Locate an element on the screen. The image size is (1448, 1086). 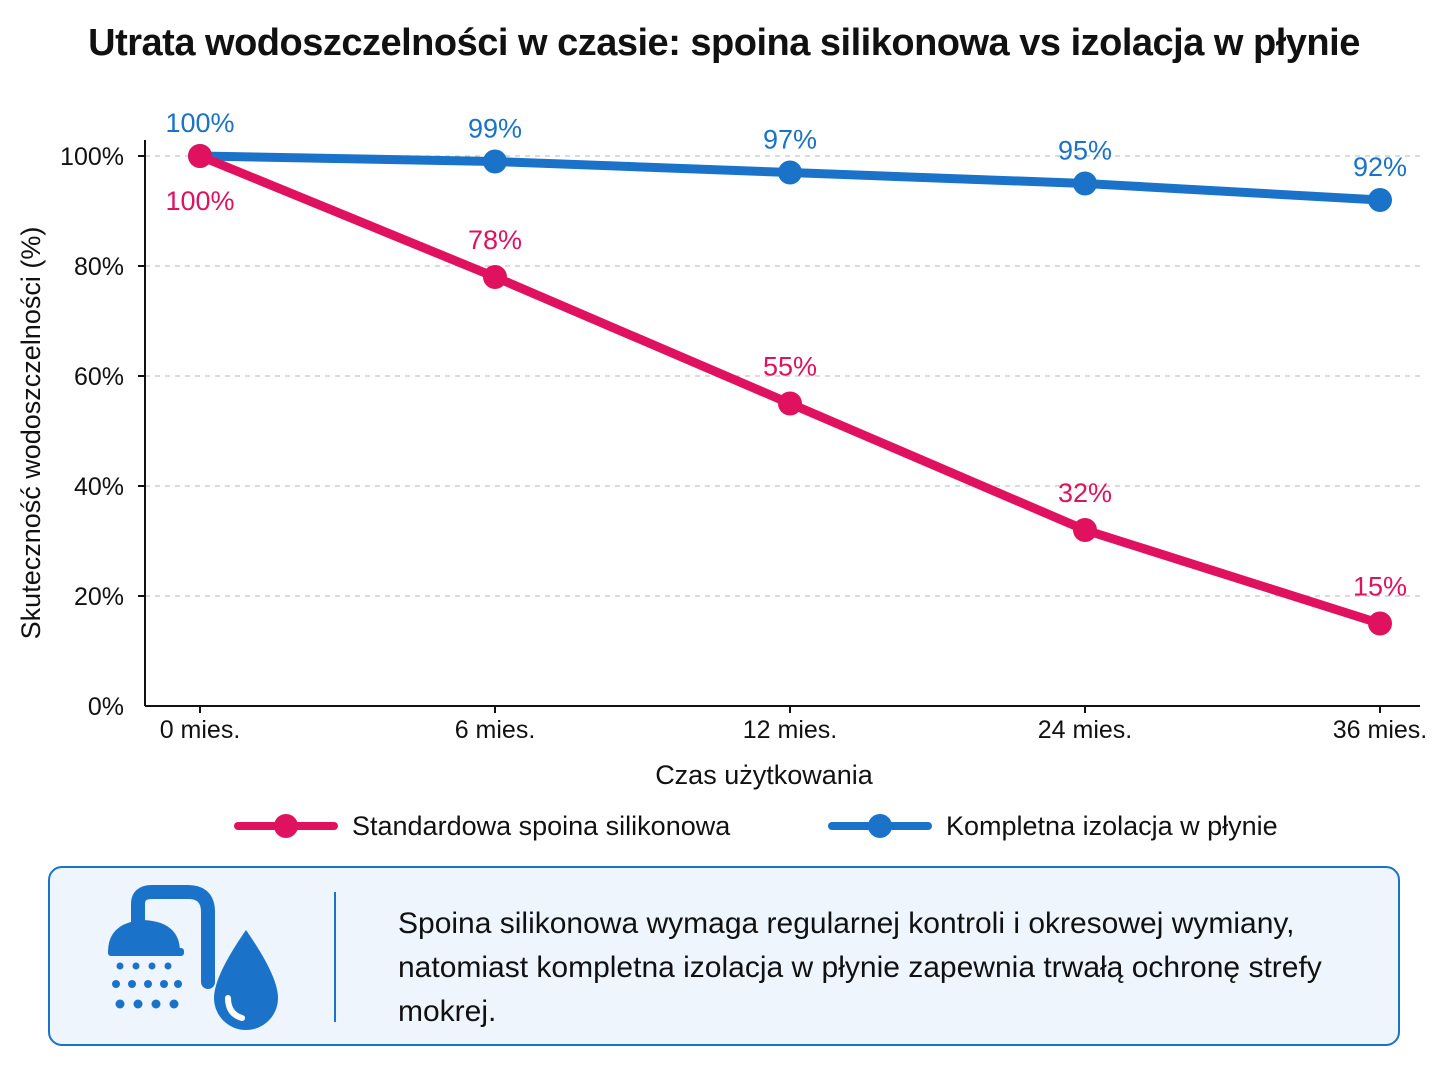
x-tick-label: 12 mies. is located at coordinates (790, 730).